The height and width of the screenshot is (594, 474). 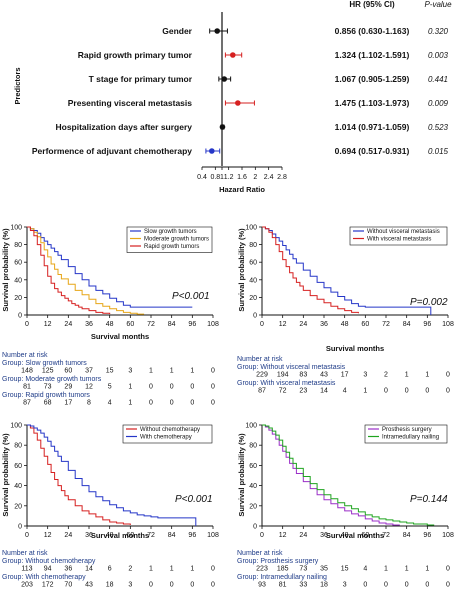 What do you see at coordinates (286, 383) in the screenshot?
I see `risk-group-label: Group: With visceral metastasis` at bounding box center [286, 383].